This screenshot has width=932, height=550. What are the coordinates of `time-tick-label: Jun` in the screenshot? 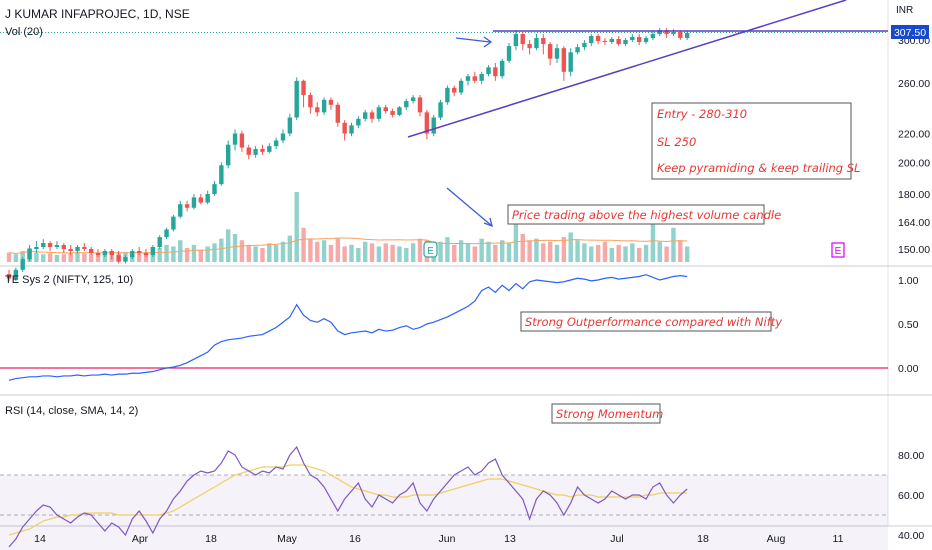 It's located at (447, 539).